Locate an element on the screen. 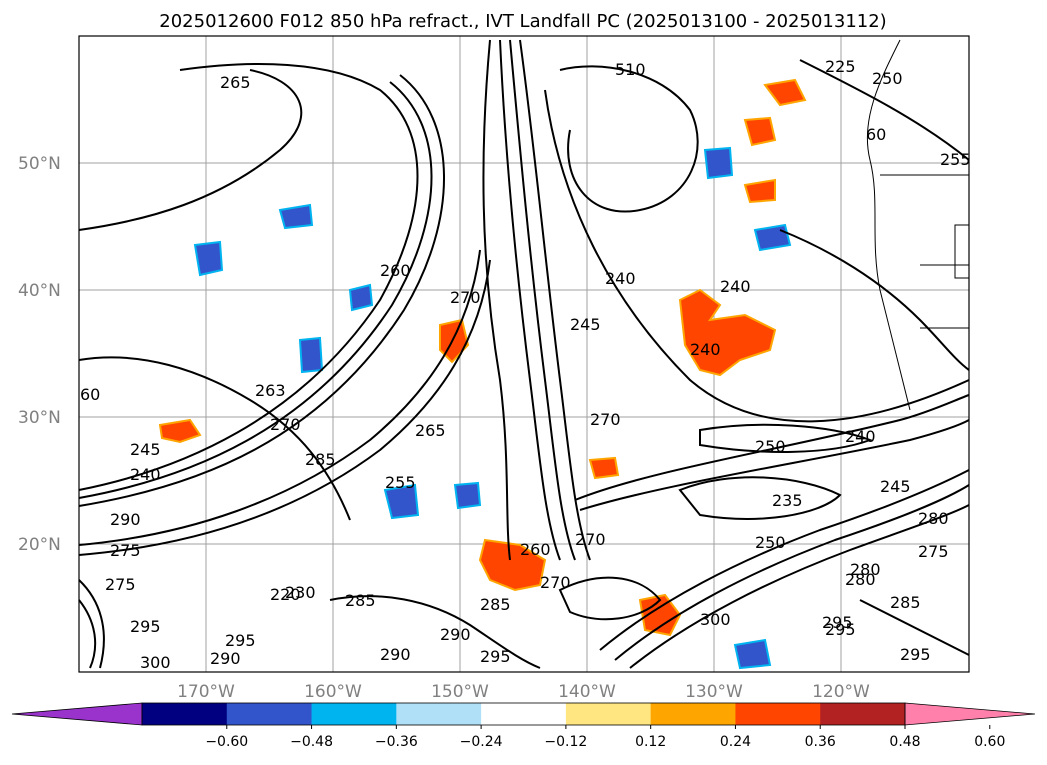 The image size is (1047, 765). colorbar-tick-label: 0.48 is located at coordinates (904, 742).